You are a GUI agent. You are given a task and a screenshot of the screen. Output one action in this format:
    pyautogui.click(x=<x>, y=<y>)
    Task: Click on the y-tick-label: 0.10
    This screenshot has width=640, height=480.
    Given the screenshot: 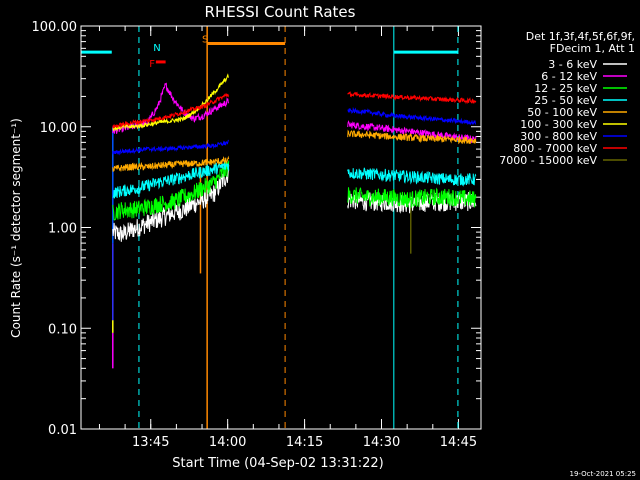 What is the action you would take?
    pyautogui.click(x=62, y=329)
    